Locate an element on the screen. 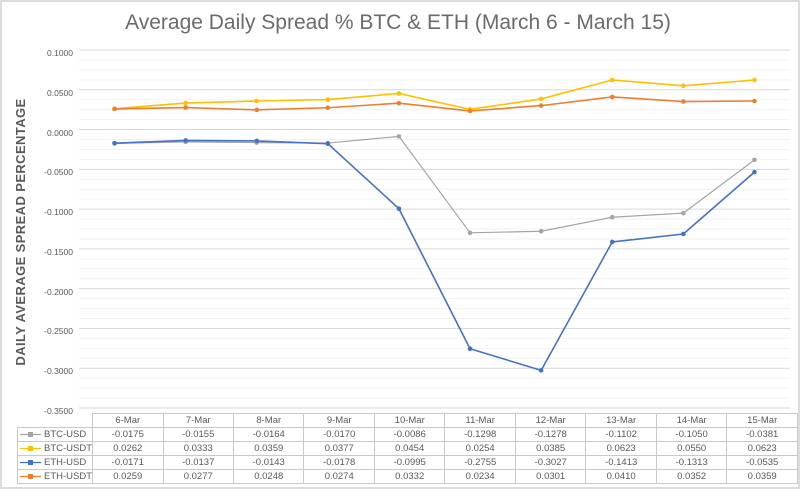 Image resolution: width=800 pixels, height=489 pixels. table-value-cell: -0.0137 is located at coordinates (198, 462).